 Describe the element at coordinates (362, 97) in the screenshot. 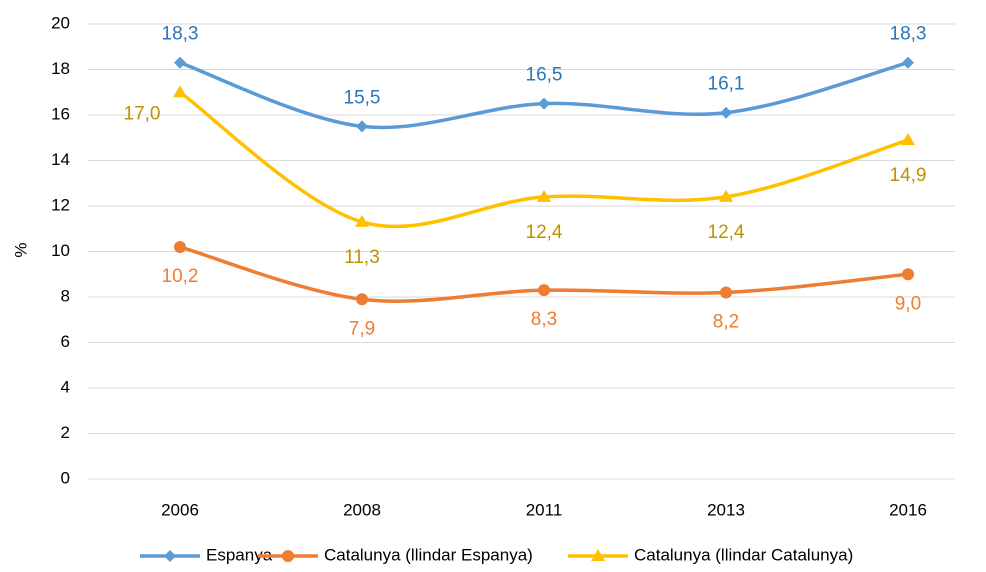

I see `value-label: 15,5` at that location.